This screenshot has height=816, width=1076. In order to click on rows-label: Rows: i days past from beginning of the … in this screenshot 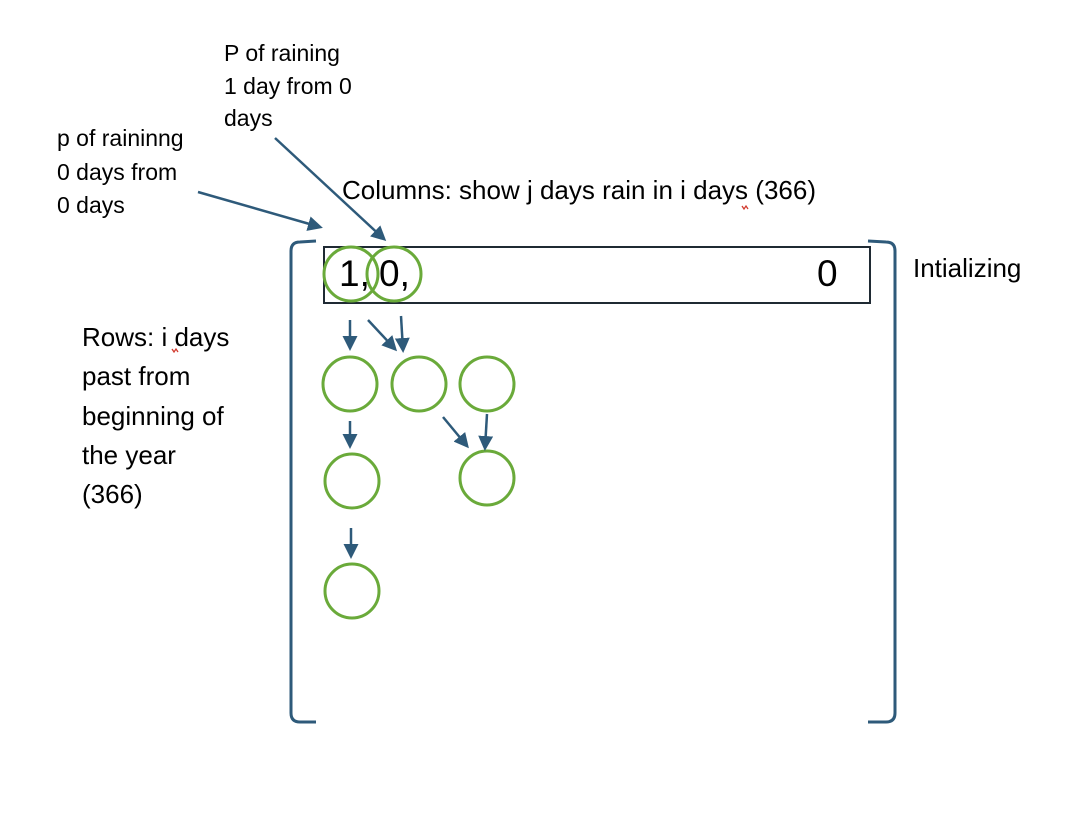, I will do `click(155, 416)`.